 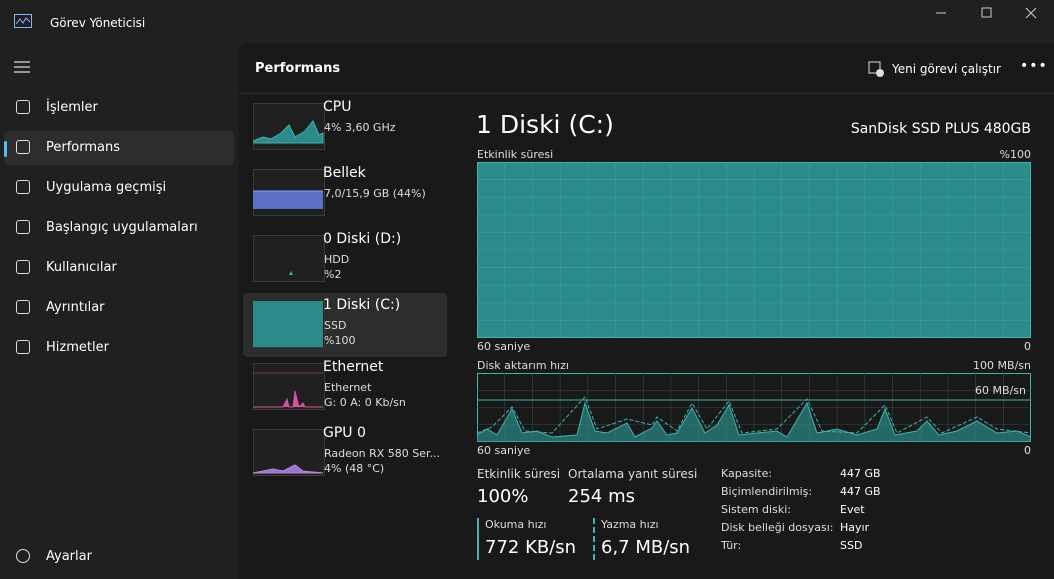 I want to click on nav-item: Kullanıcılar, so click(x=119, y=268).